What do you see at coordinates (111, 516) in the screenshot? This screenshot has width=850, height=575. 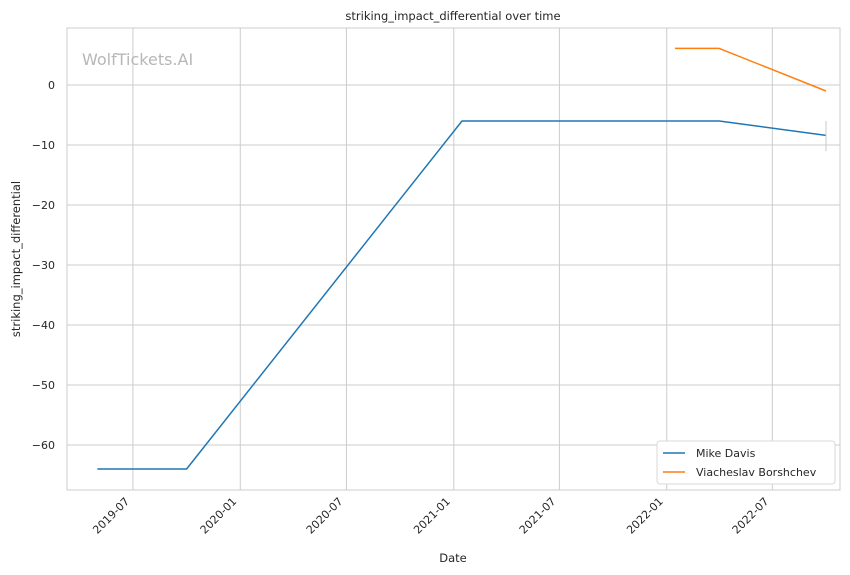 I see `x-tick-label: 2019-07` at bounding box center [111, 516].